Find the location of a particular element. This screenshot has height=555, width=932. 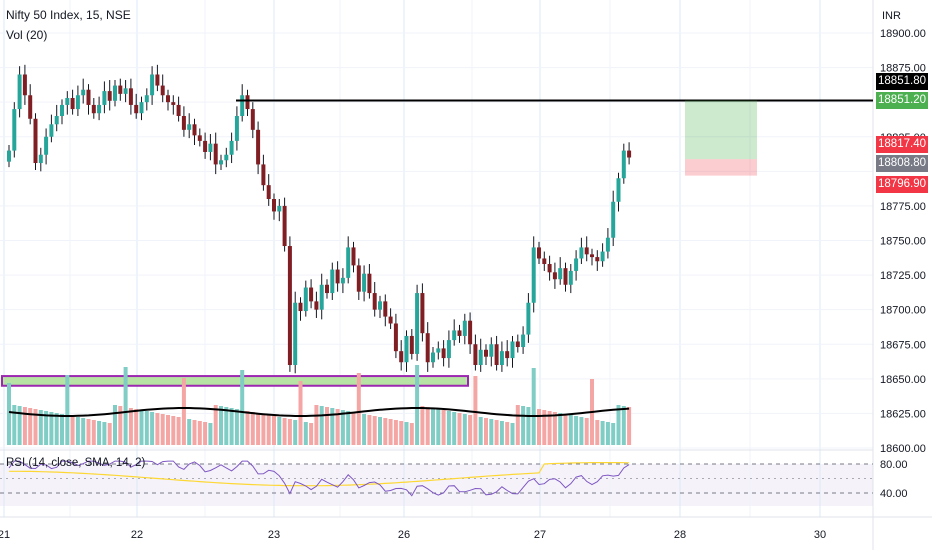

volume-ma-line is located at coordinates (319, 412).